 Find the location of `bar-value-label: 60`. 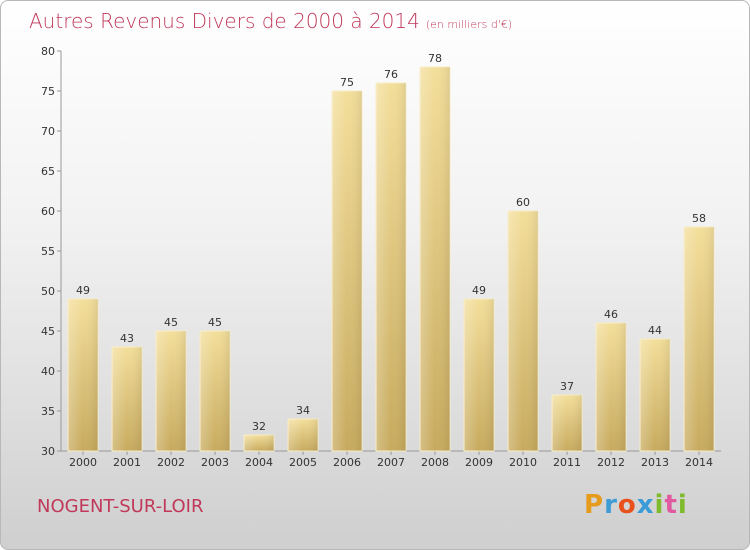

bar-value-label: 60 is located at coordinates (523, 202).